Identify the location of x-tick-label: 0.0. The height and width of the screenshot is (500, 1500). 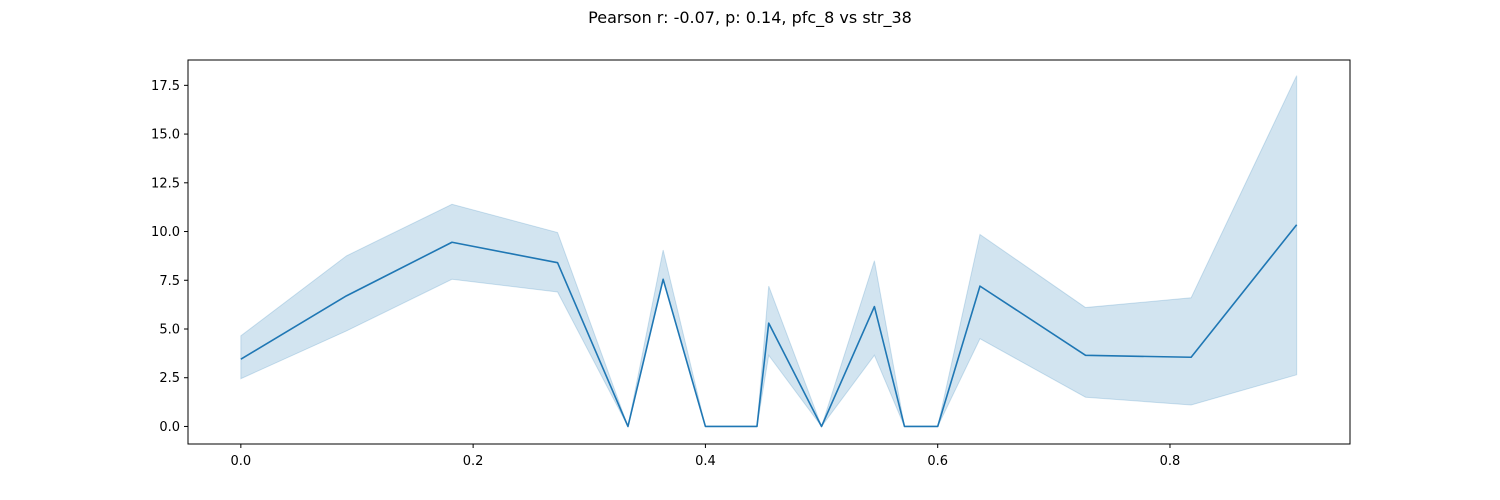
(241, 461).